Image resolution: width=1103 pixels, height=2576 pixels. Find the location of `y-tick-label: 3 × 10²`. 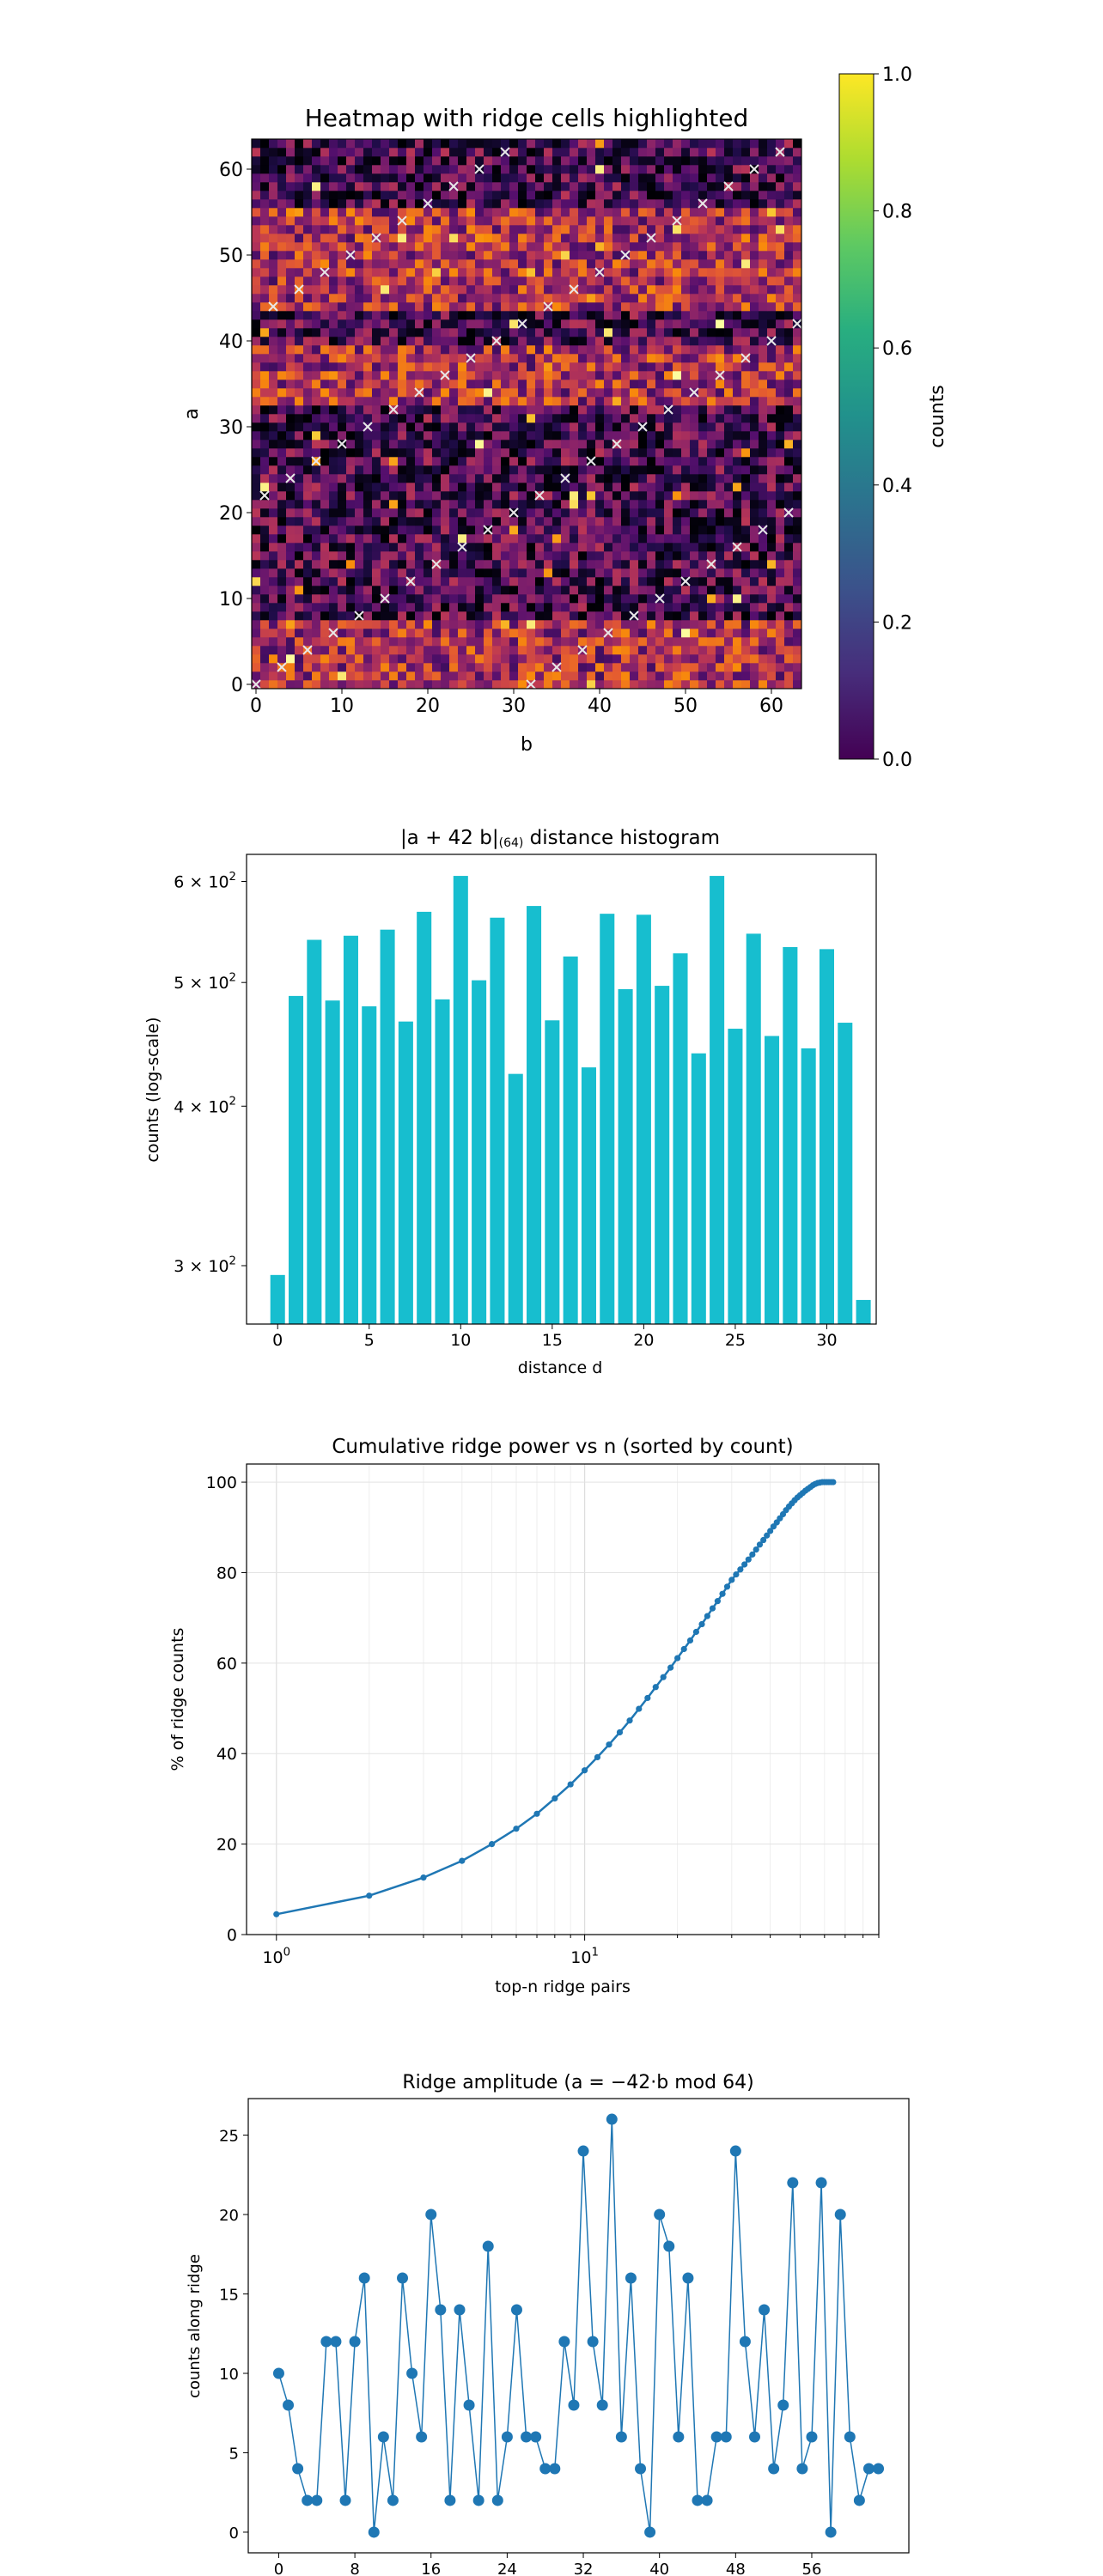

y-tick-label: 3 × 10² is located at coordinates (205, 1265).